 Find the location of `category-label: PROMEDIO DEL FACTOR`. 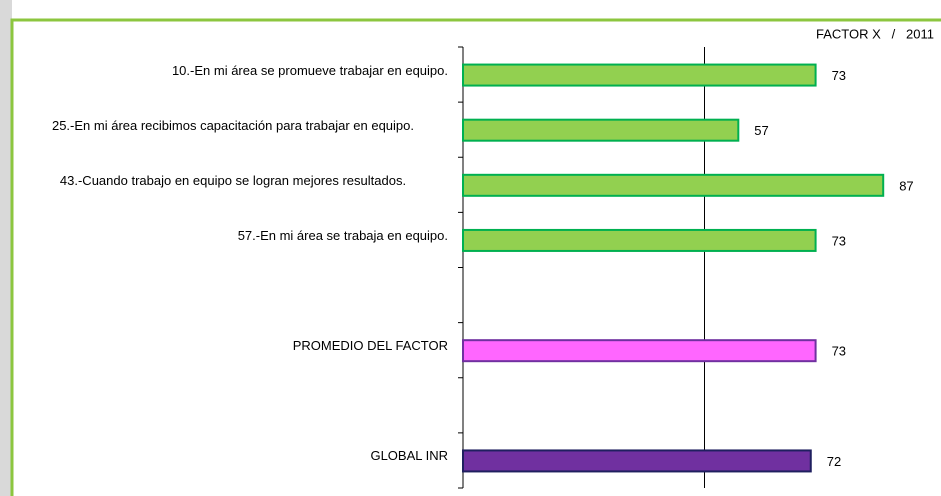

category-label: PROMEDIO DEL FACTOR is located at coordinates (370, 346).